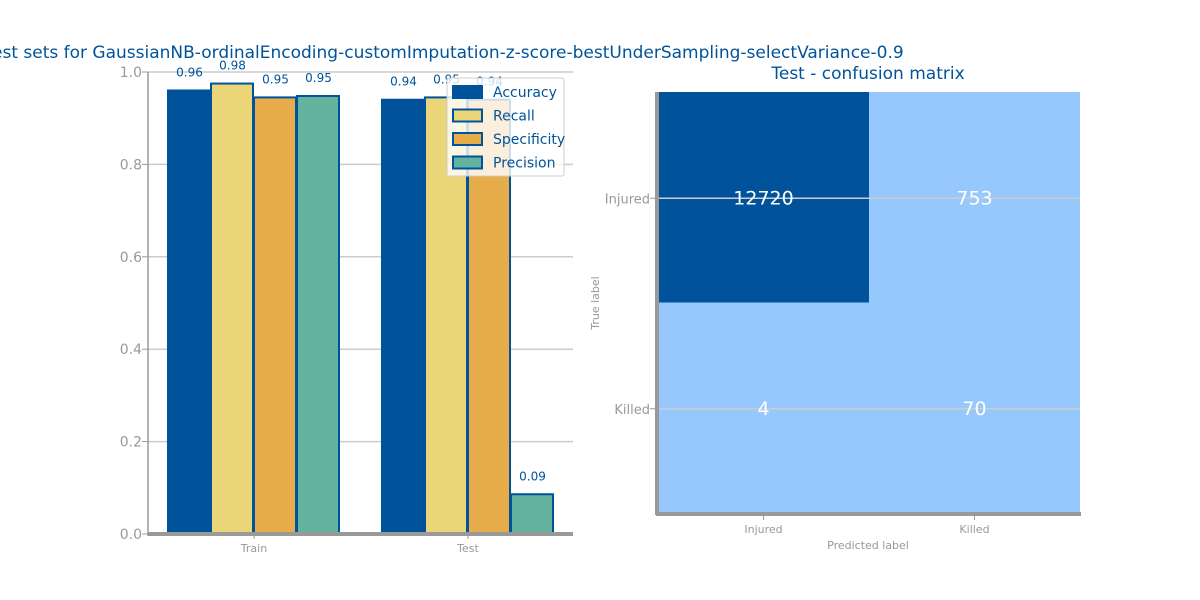 The image size is (1200, 600). Describe the element at coordinates (467, 92) in the screenshot. I see `legend-swatch-accuracy` at that location.